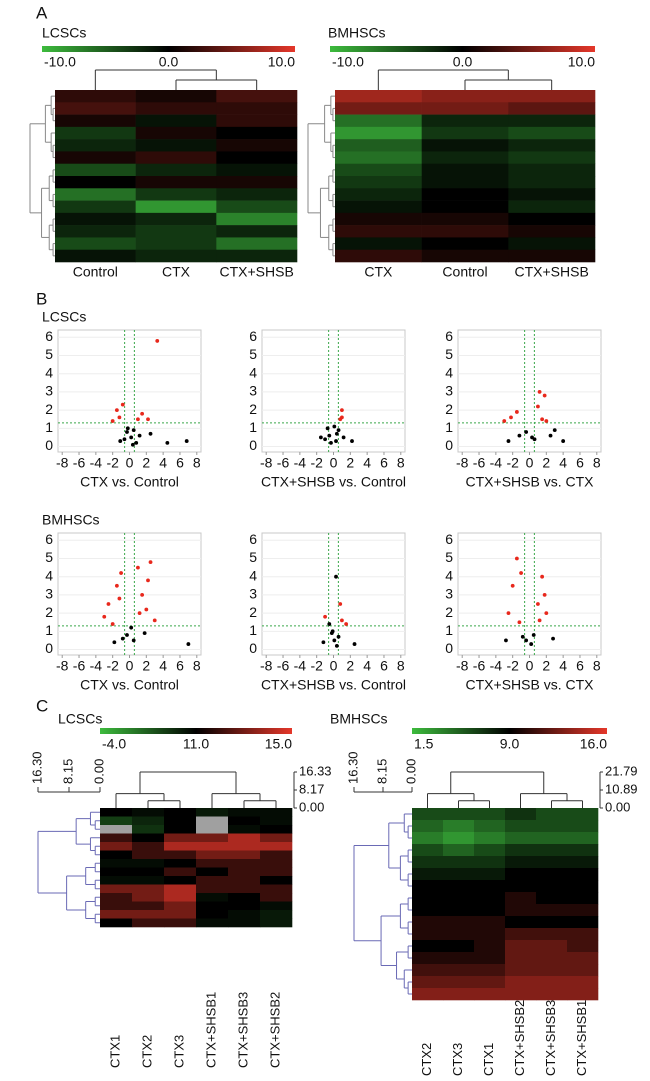 This screenshot has height=1081, width=650. Describe the element at coordinates (49, 612) in the screenshot. I see `y-tick-label: 2` at that location.